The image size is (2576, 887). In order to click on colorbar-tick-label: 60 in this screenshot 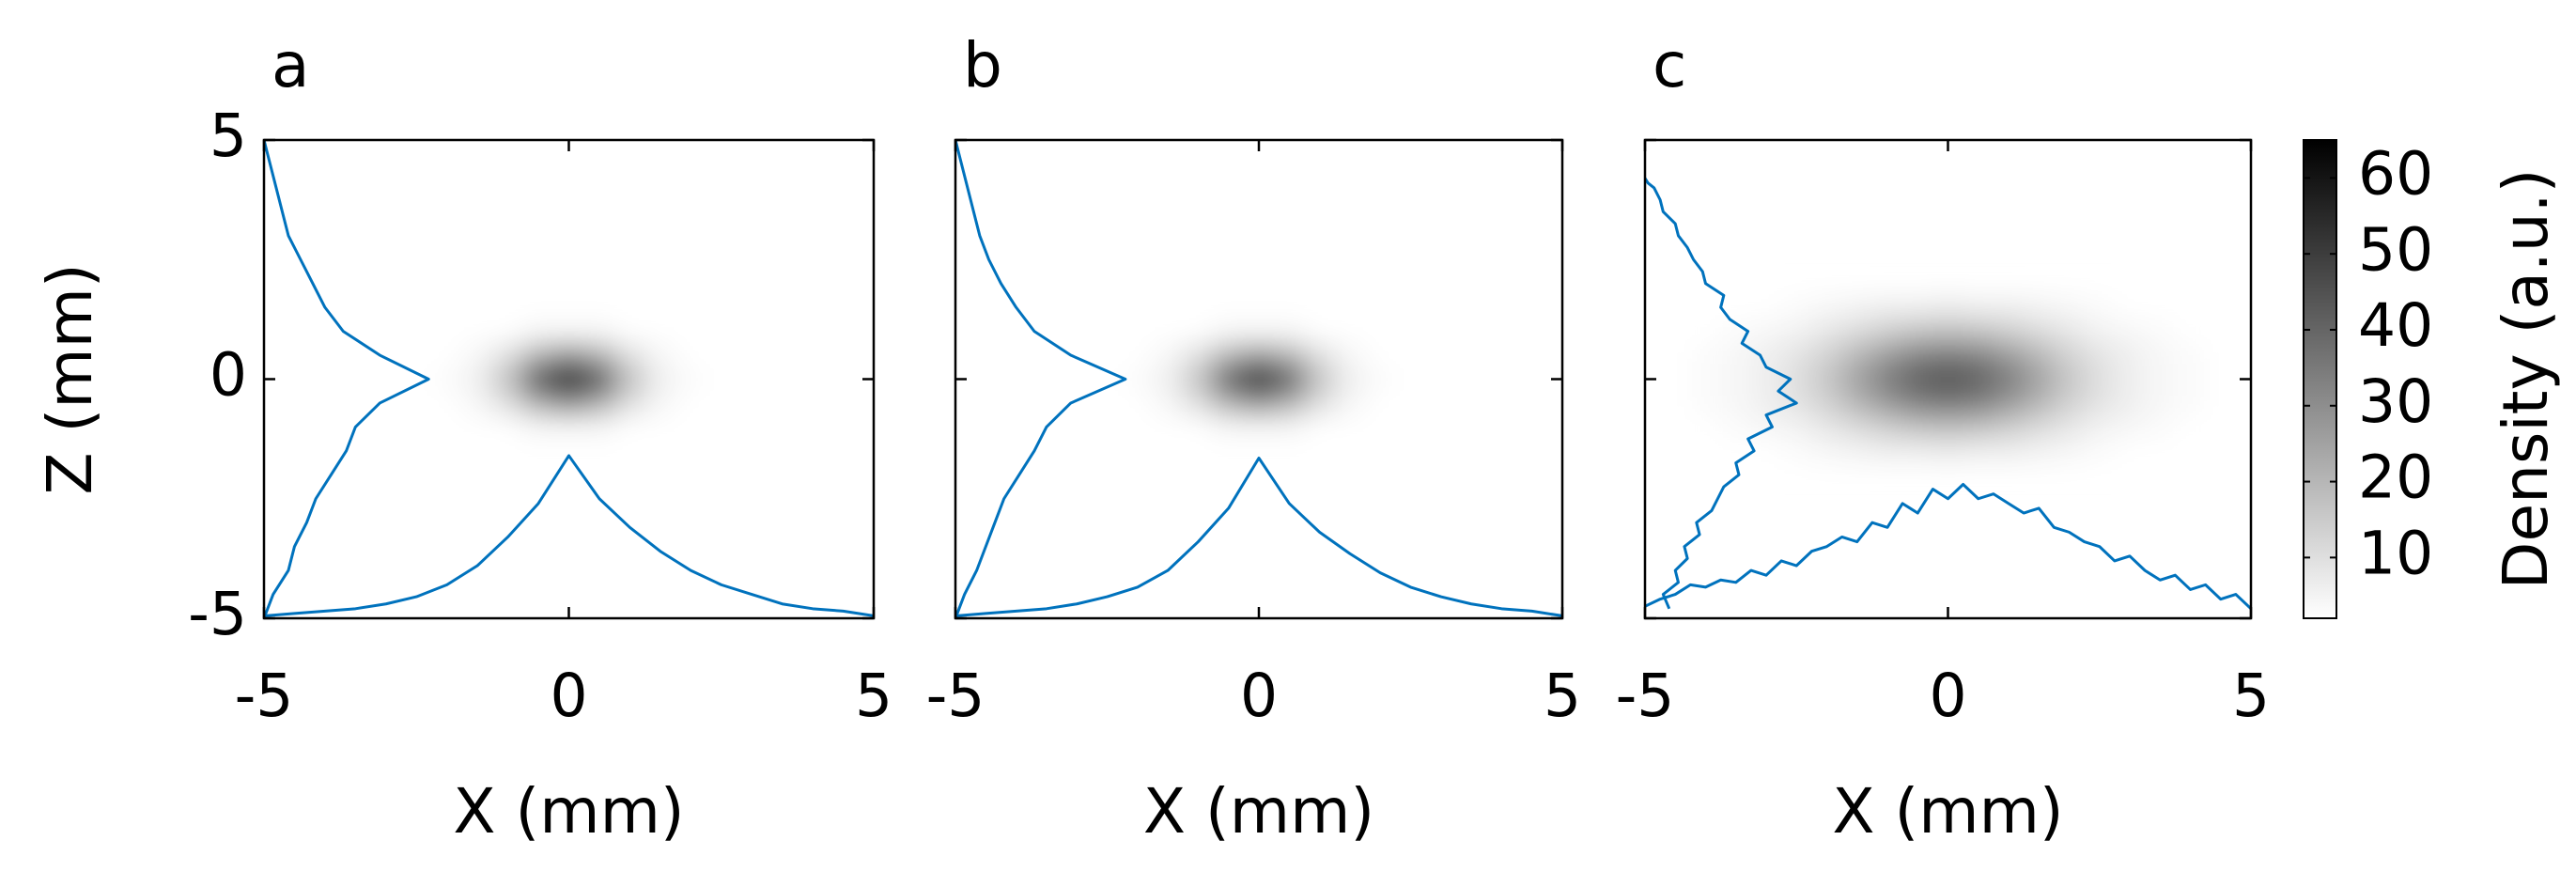, I will do `click(2396, 173)`.